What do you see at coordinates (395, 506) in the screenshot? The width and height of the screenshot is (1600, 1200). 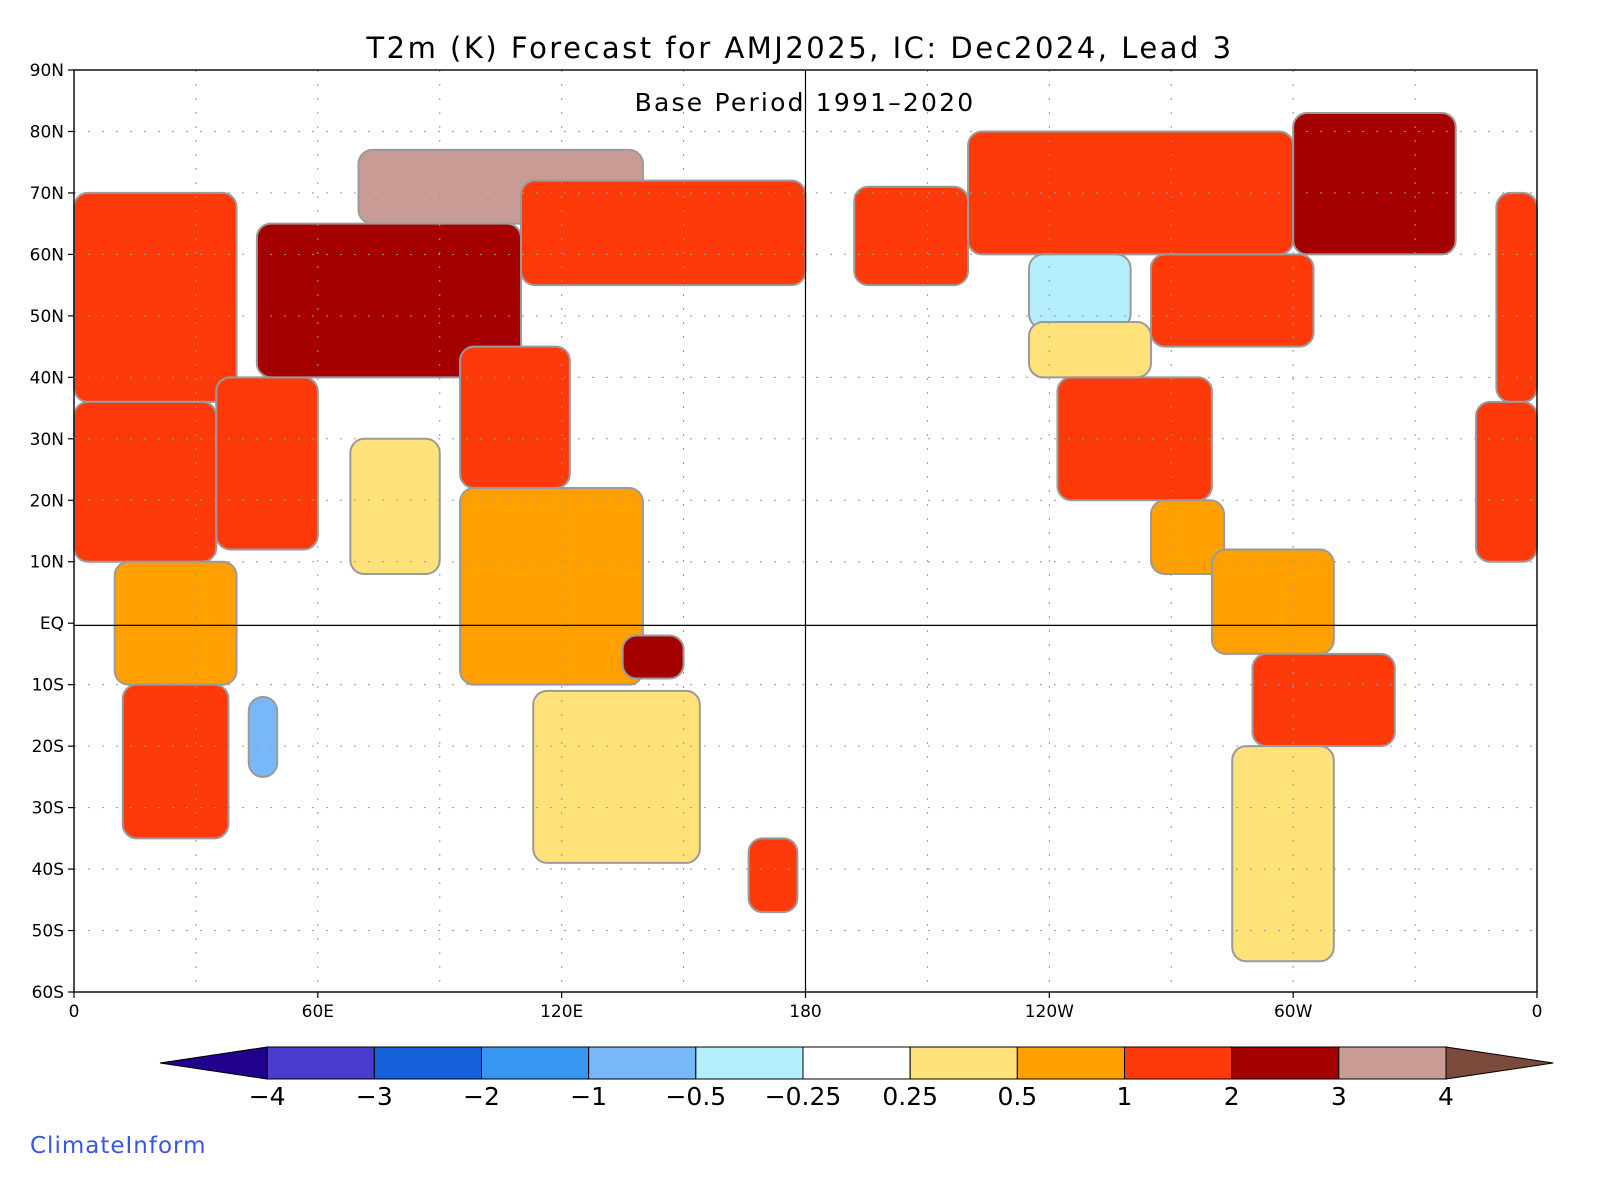 I see `region-india` at bounding box center [395, 506].